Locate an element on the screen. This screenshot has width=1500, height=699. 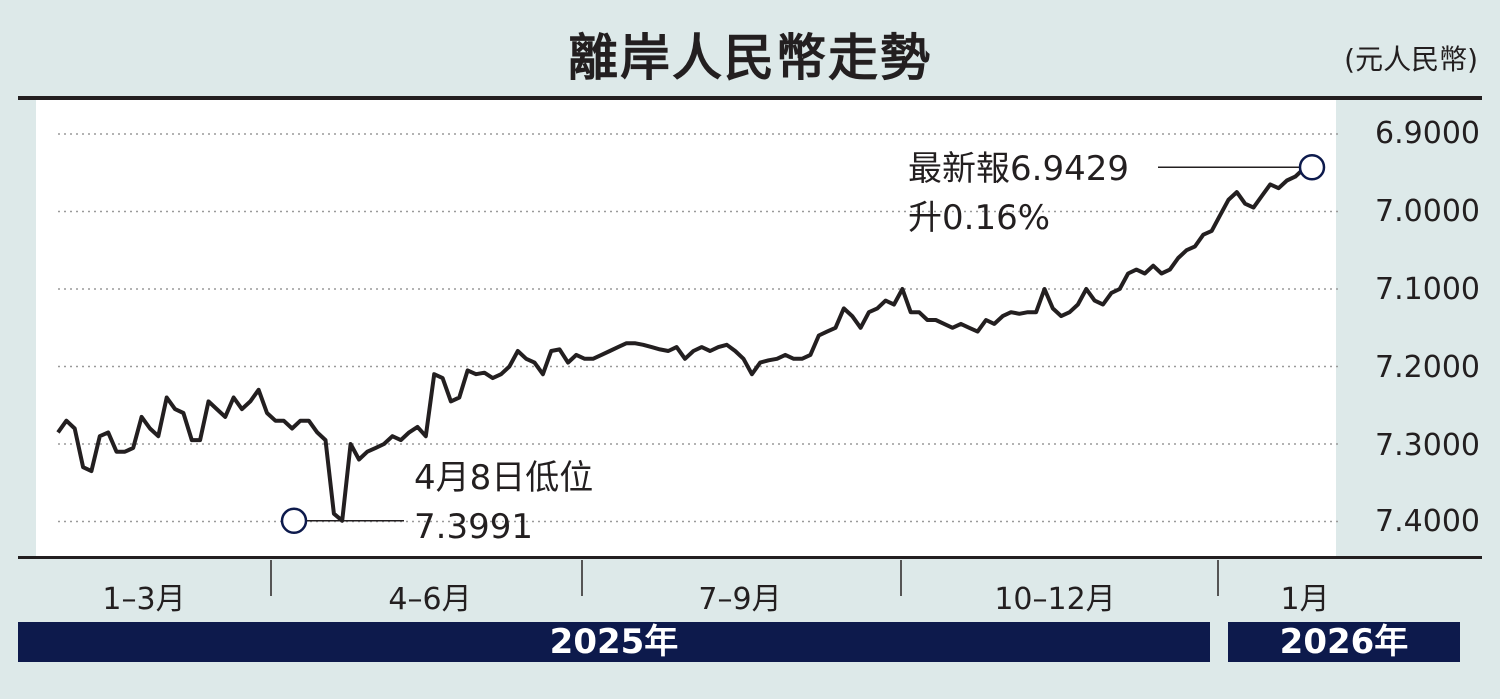
y-tick-label: 7.4000 is located at coordinates (1427, 521).